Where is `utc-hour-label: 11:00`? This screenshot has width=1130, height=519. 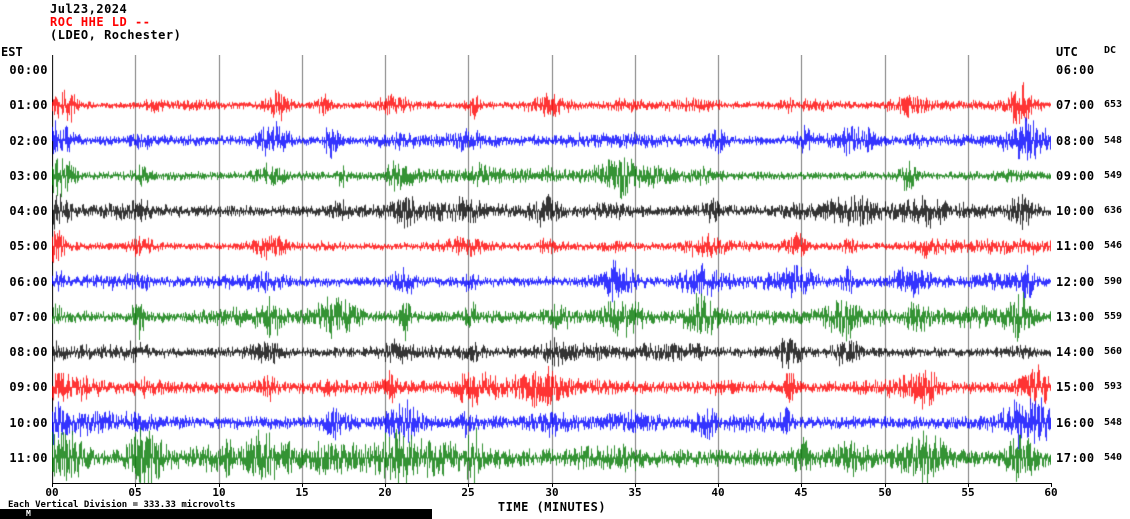
utc-hour-label: 11:00 is located at coordinates (1075, 246).